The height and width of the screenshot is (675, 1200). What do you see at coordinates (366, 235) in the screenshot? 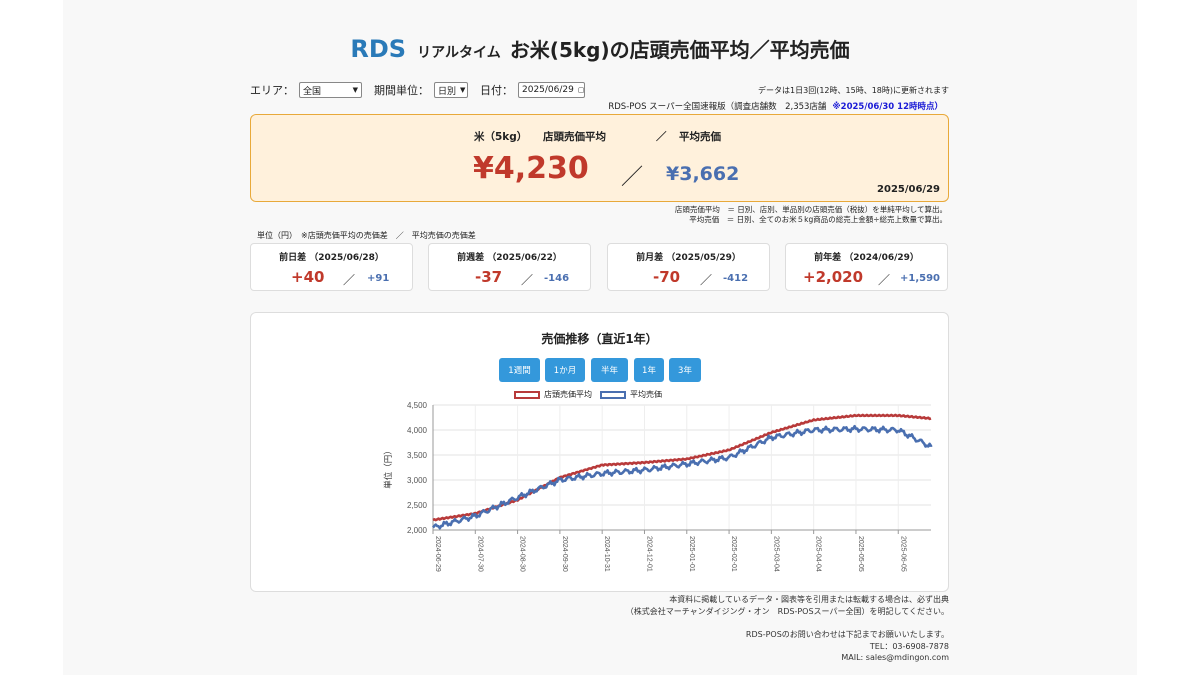
I see `unit-note: 単位（円） ※店頭売価平均の売価差 ／ 平均売価の売価差` at bounding box center [366, 235].